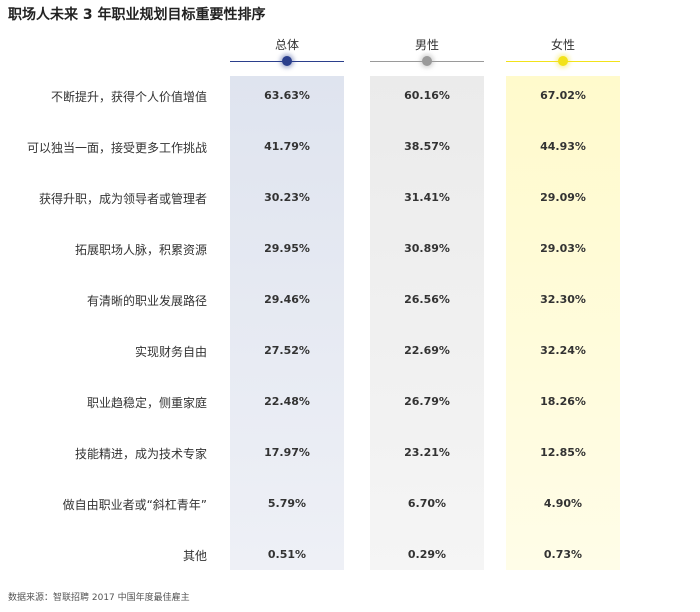 This screenshot has width=700, height=612. Describe the element at coordinates (563, 299) in the screenshot. I see `value-cell-female: 32.30%` at that location.